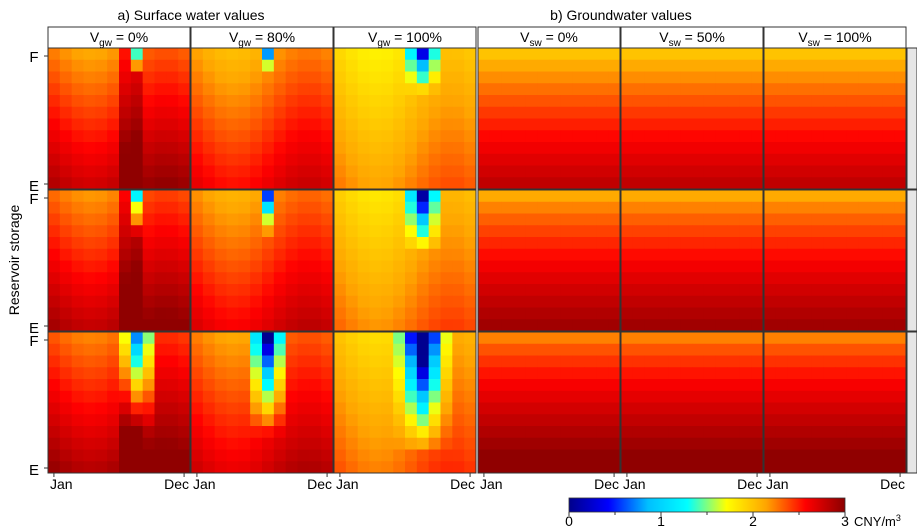 Image resolution: width=917 pixels, height=528 pixels. Describe the element at coordinates (606, 484) in the screenshot. I see `x-tick-label: Dec` at that location.